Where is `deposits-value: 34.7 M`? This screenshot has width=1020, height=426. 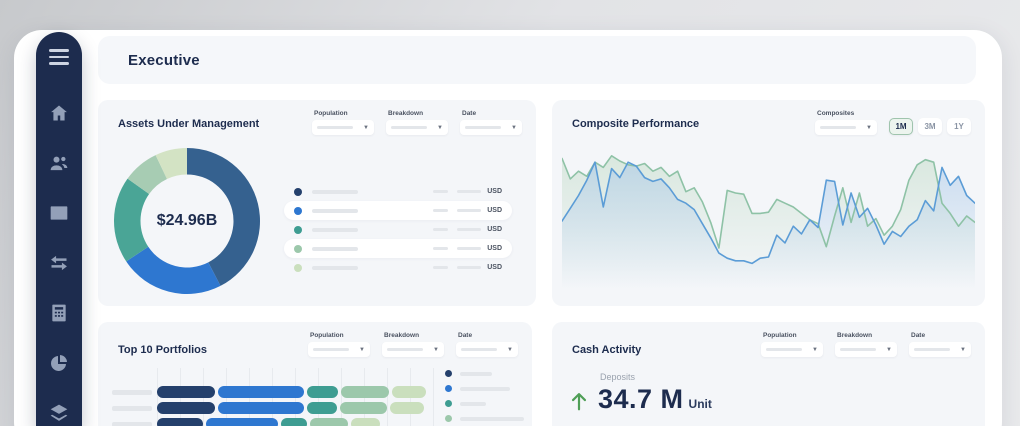 deposits-value: 34.7 M is located at coordinates (641, 399).